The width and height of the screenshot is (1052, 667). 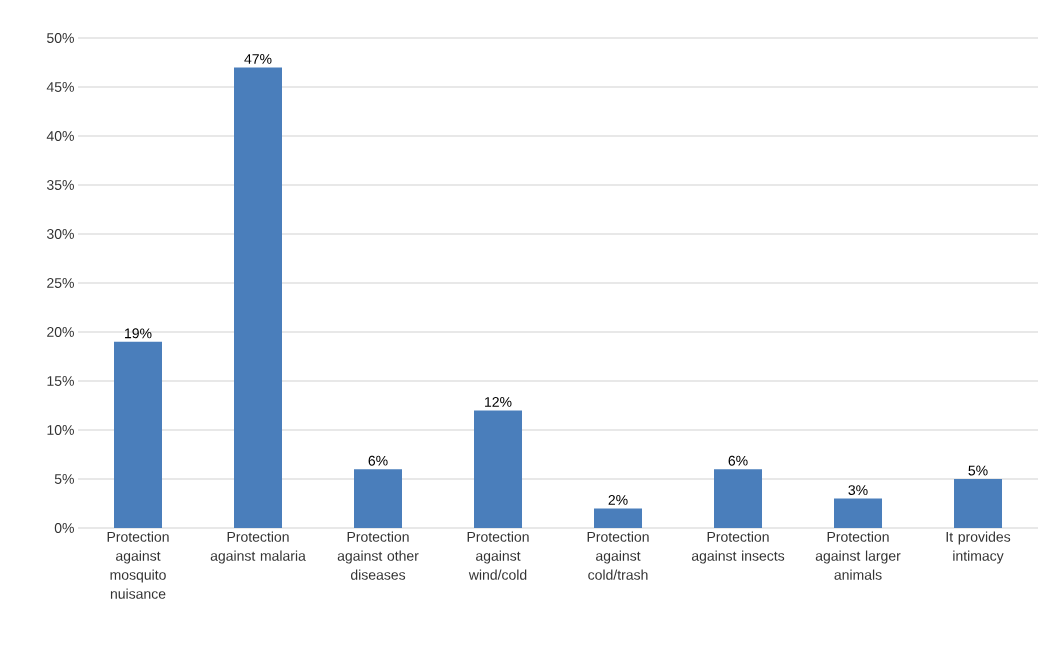 I want to click on y-tick-label: 10%, so click(x=60, y=430).